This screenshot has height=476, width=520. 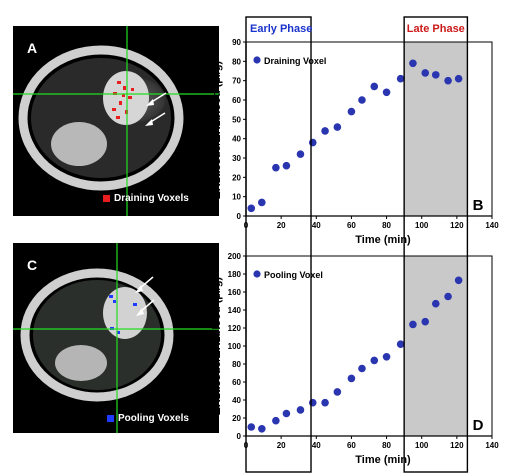 I want to click on y-tick-label: 200, so click(x=235, y=256).